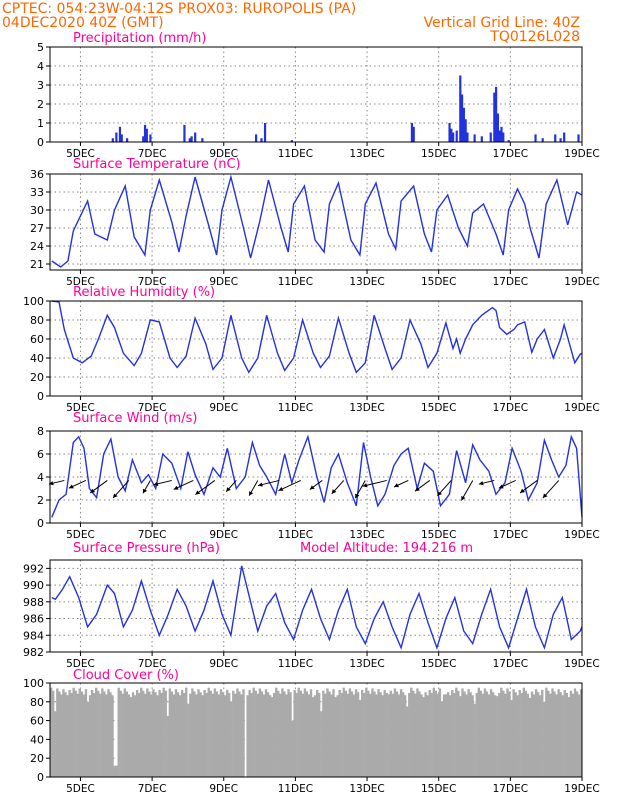 The height and width of the screenshot is (800, 618). I want to click on y-tick-label: 1, so click(40, 123).